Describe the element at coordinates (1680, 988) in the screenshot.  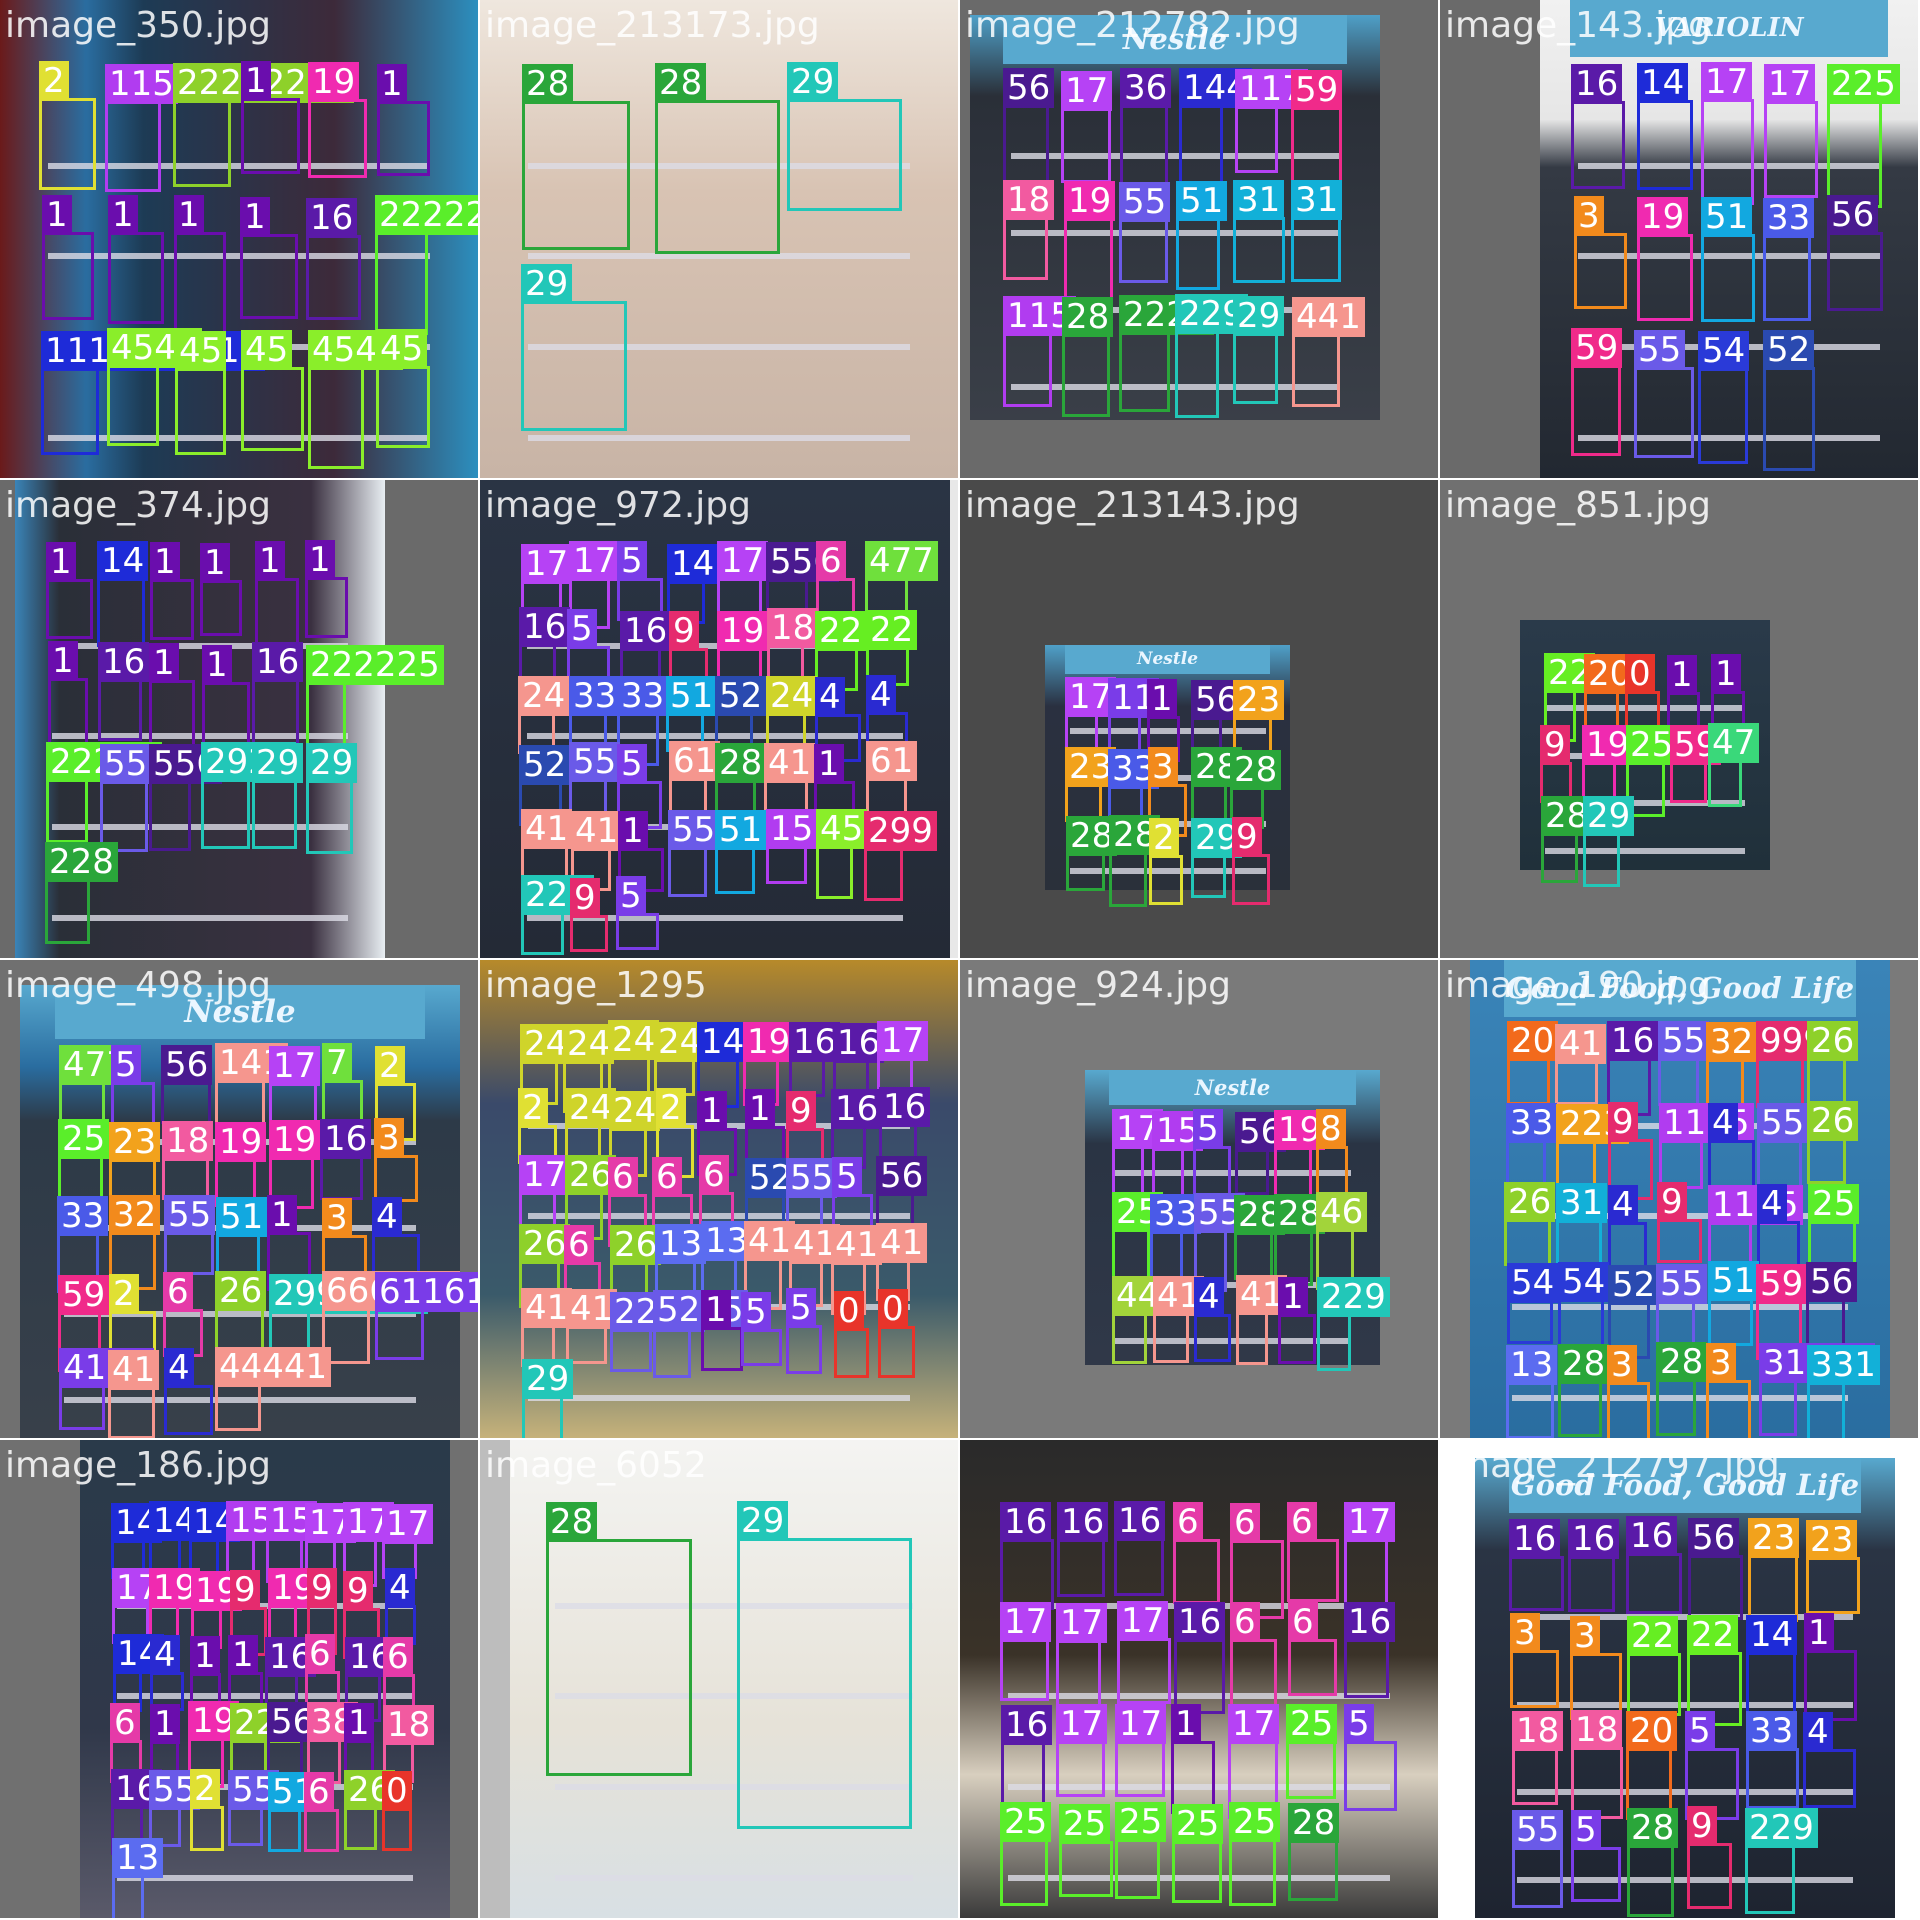
I see `brand-banner: Good Food, Good Life` at that location.